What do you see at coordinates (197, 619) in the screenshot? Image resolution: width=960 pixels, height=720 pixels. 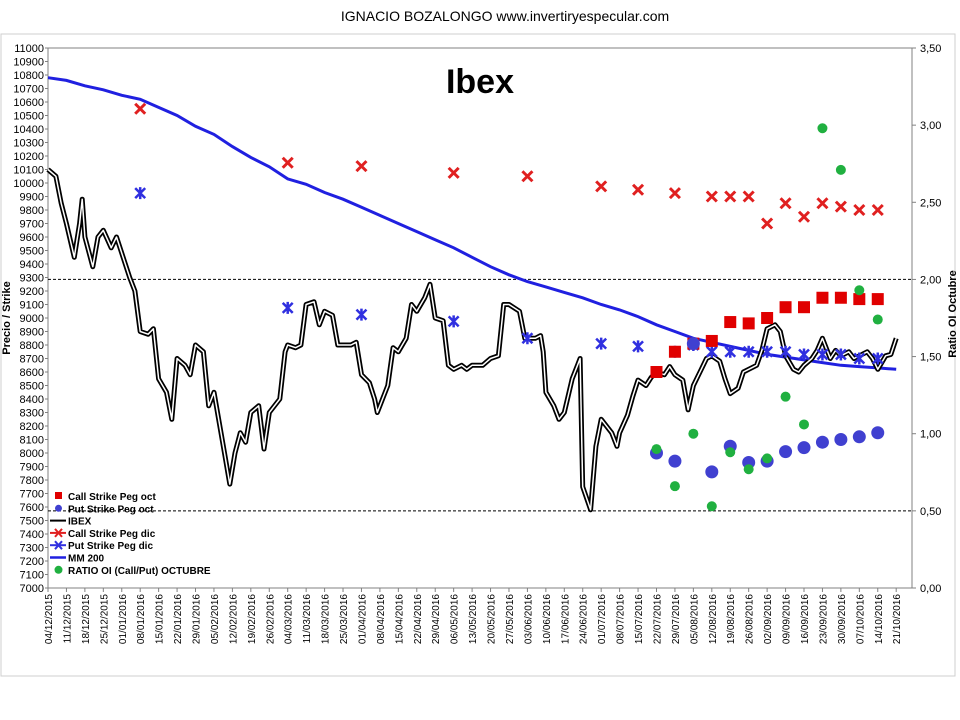 I see `x-tick-label: 29/01/2016` at bounding box center [197, 619].